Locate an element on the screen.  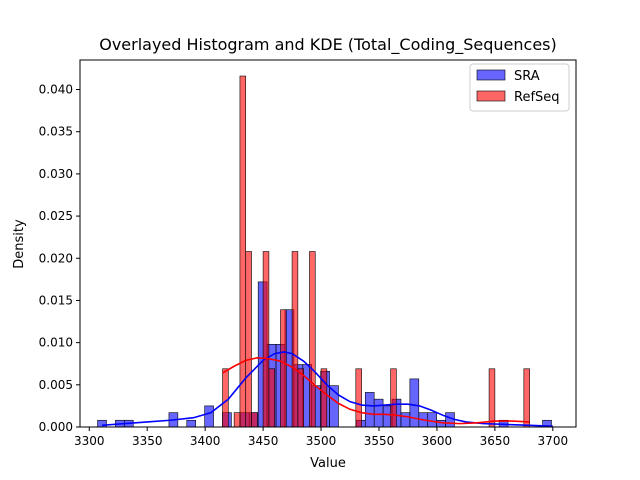
y-axis-label: Density is located at coordinates (19, 244).